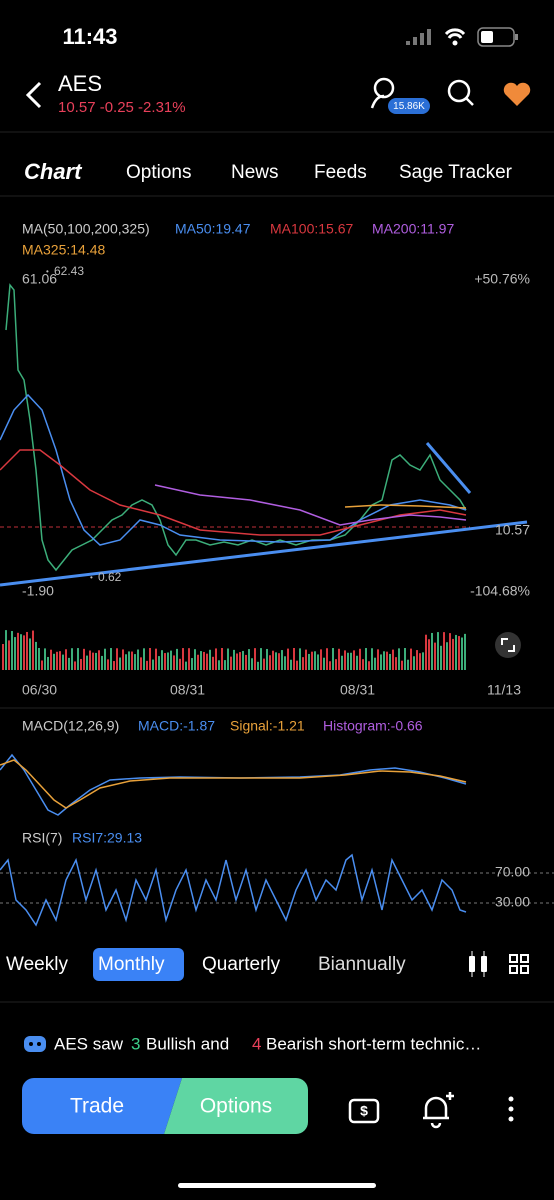 The width and height of the screenshot is (554, 1200). Describe the element at coordinates (53, 171) in the screenshot. I see `tab-chart: Chart` at that location.